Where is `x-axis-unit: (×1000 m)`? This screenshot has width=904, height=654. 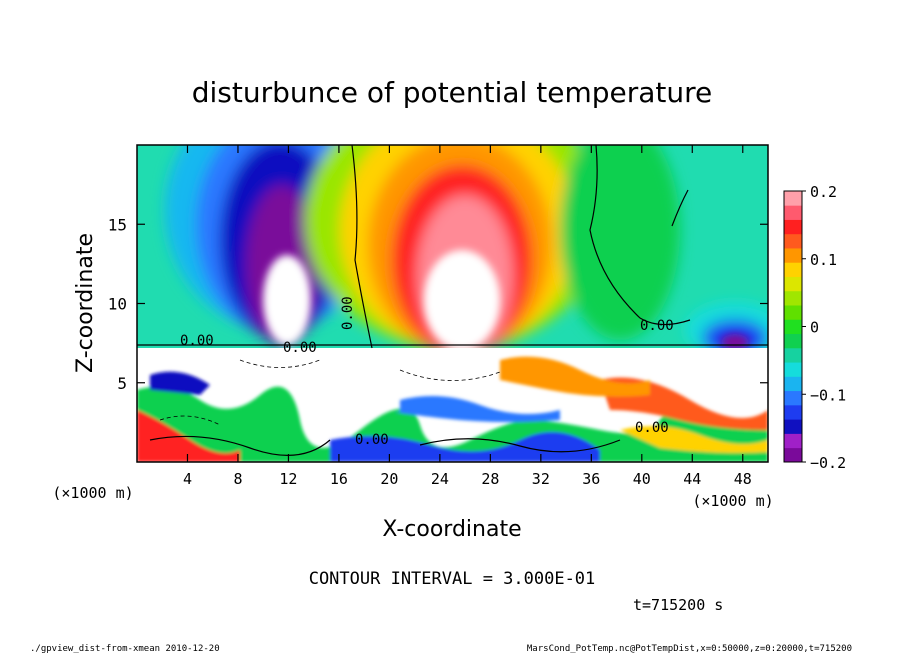 x-axis-unit: (×1000 m) is located at coordinates (732, 501).